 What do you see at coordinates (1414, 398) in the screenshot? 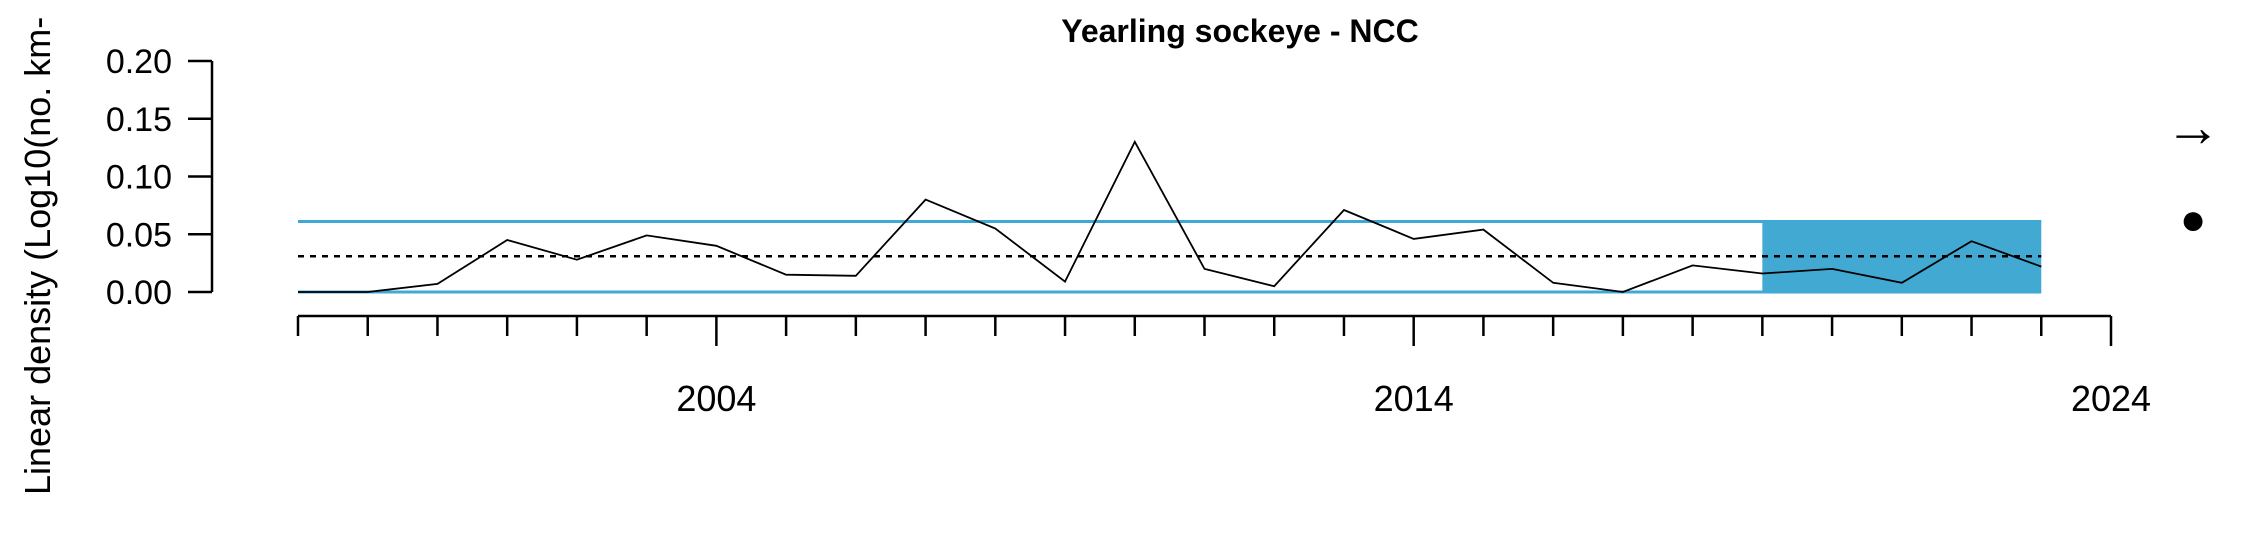
I see `x-tick-label: 2014` at bounding box center [1414, 398].